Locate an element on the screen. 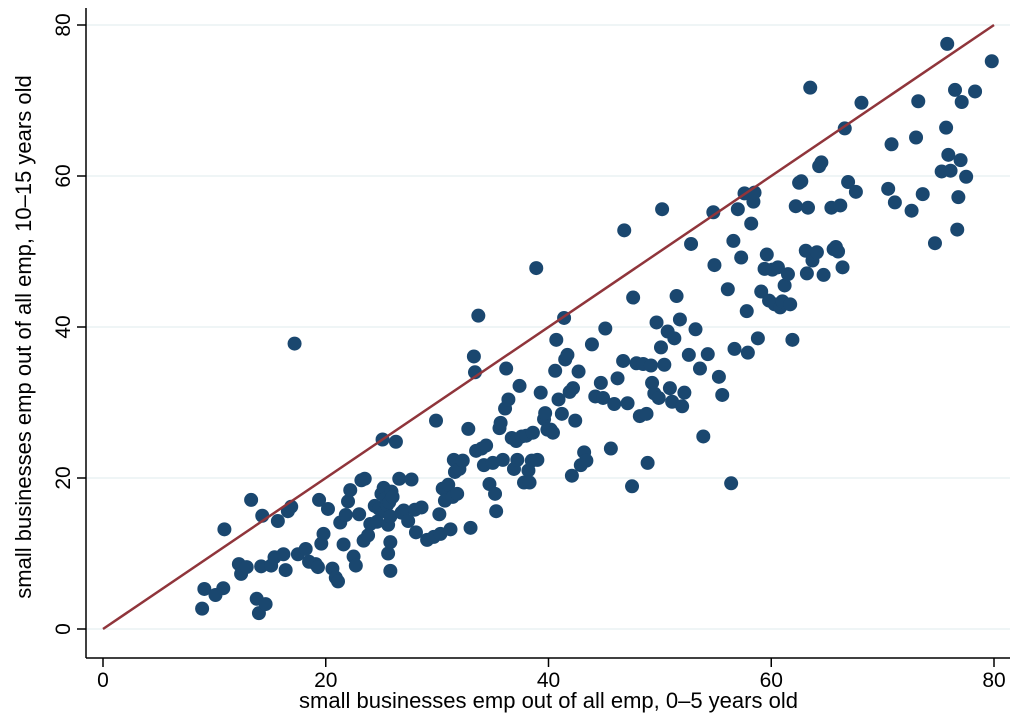 Image resolution: width=1013 pixels, height=719 pixels. y-tick-label: 20 is located at coordinates (63, 477).